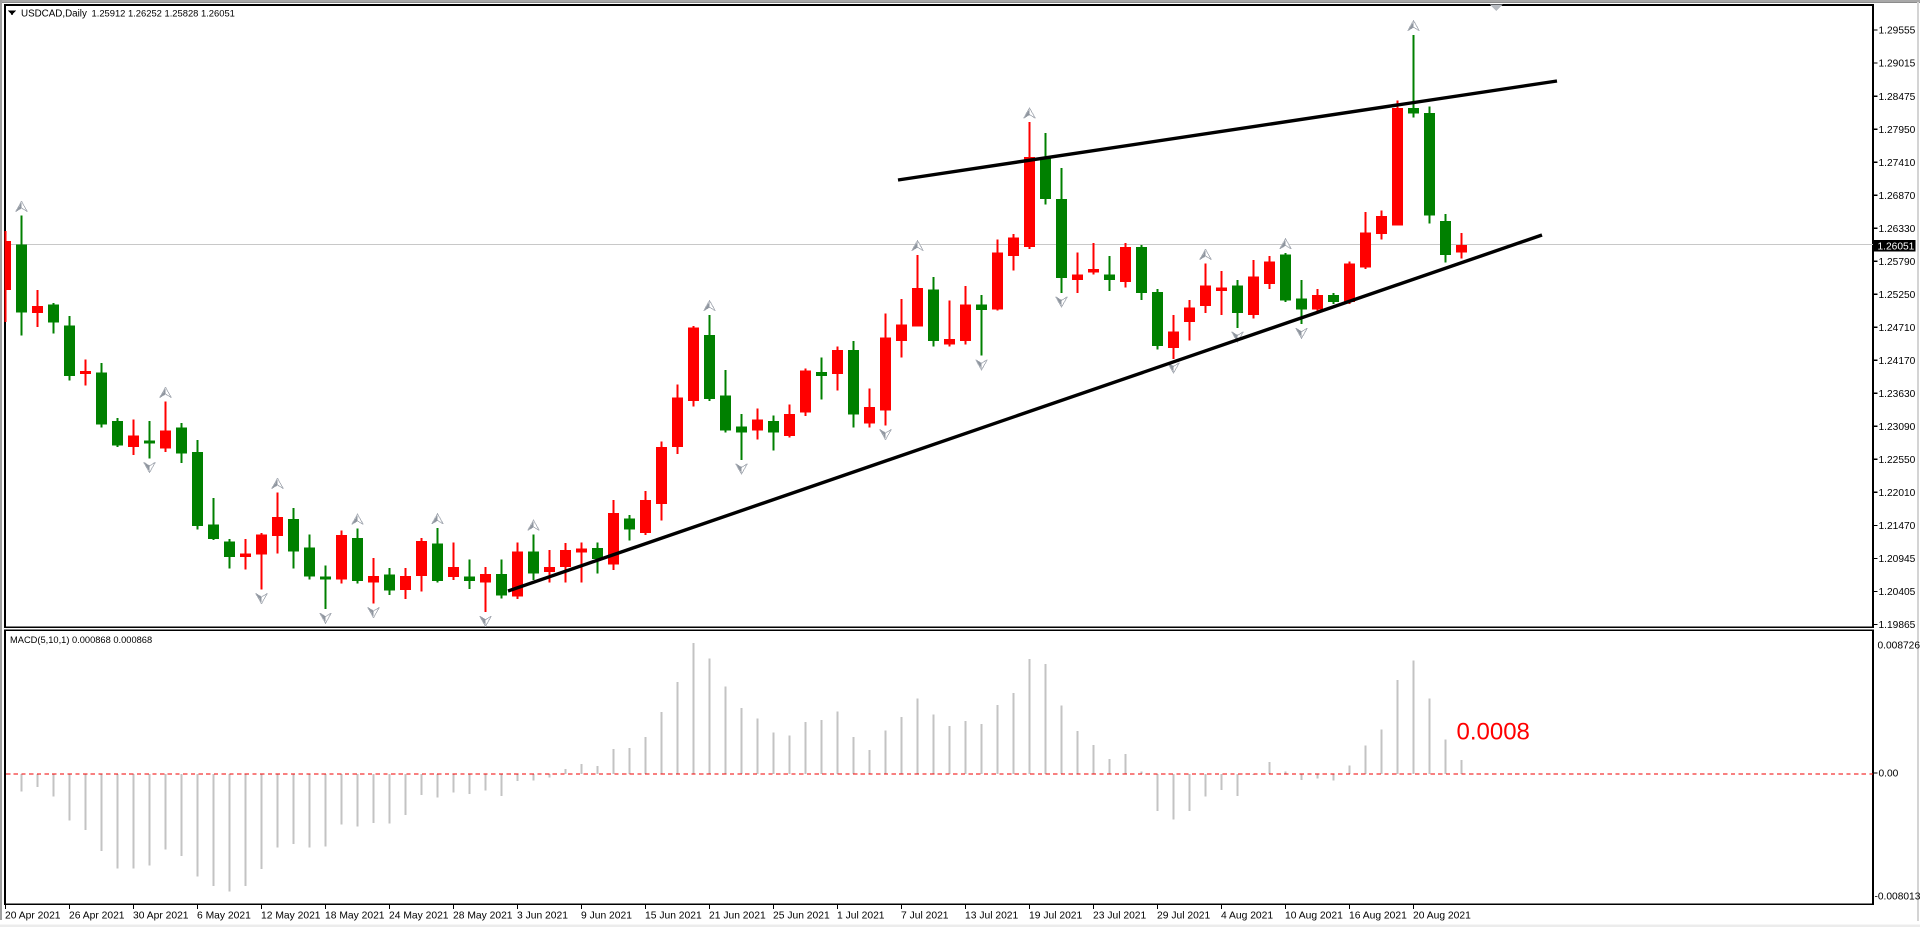 This screenshot has width=1920, height=927. Describe the element at coordinates (1897, 460) in the screenshot. I see `svg-text: 1.22550` at that location.